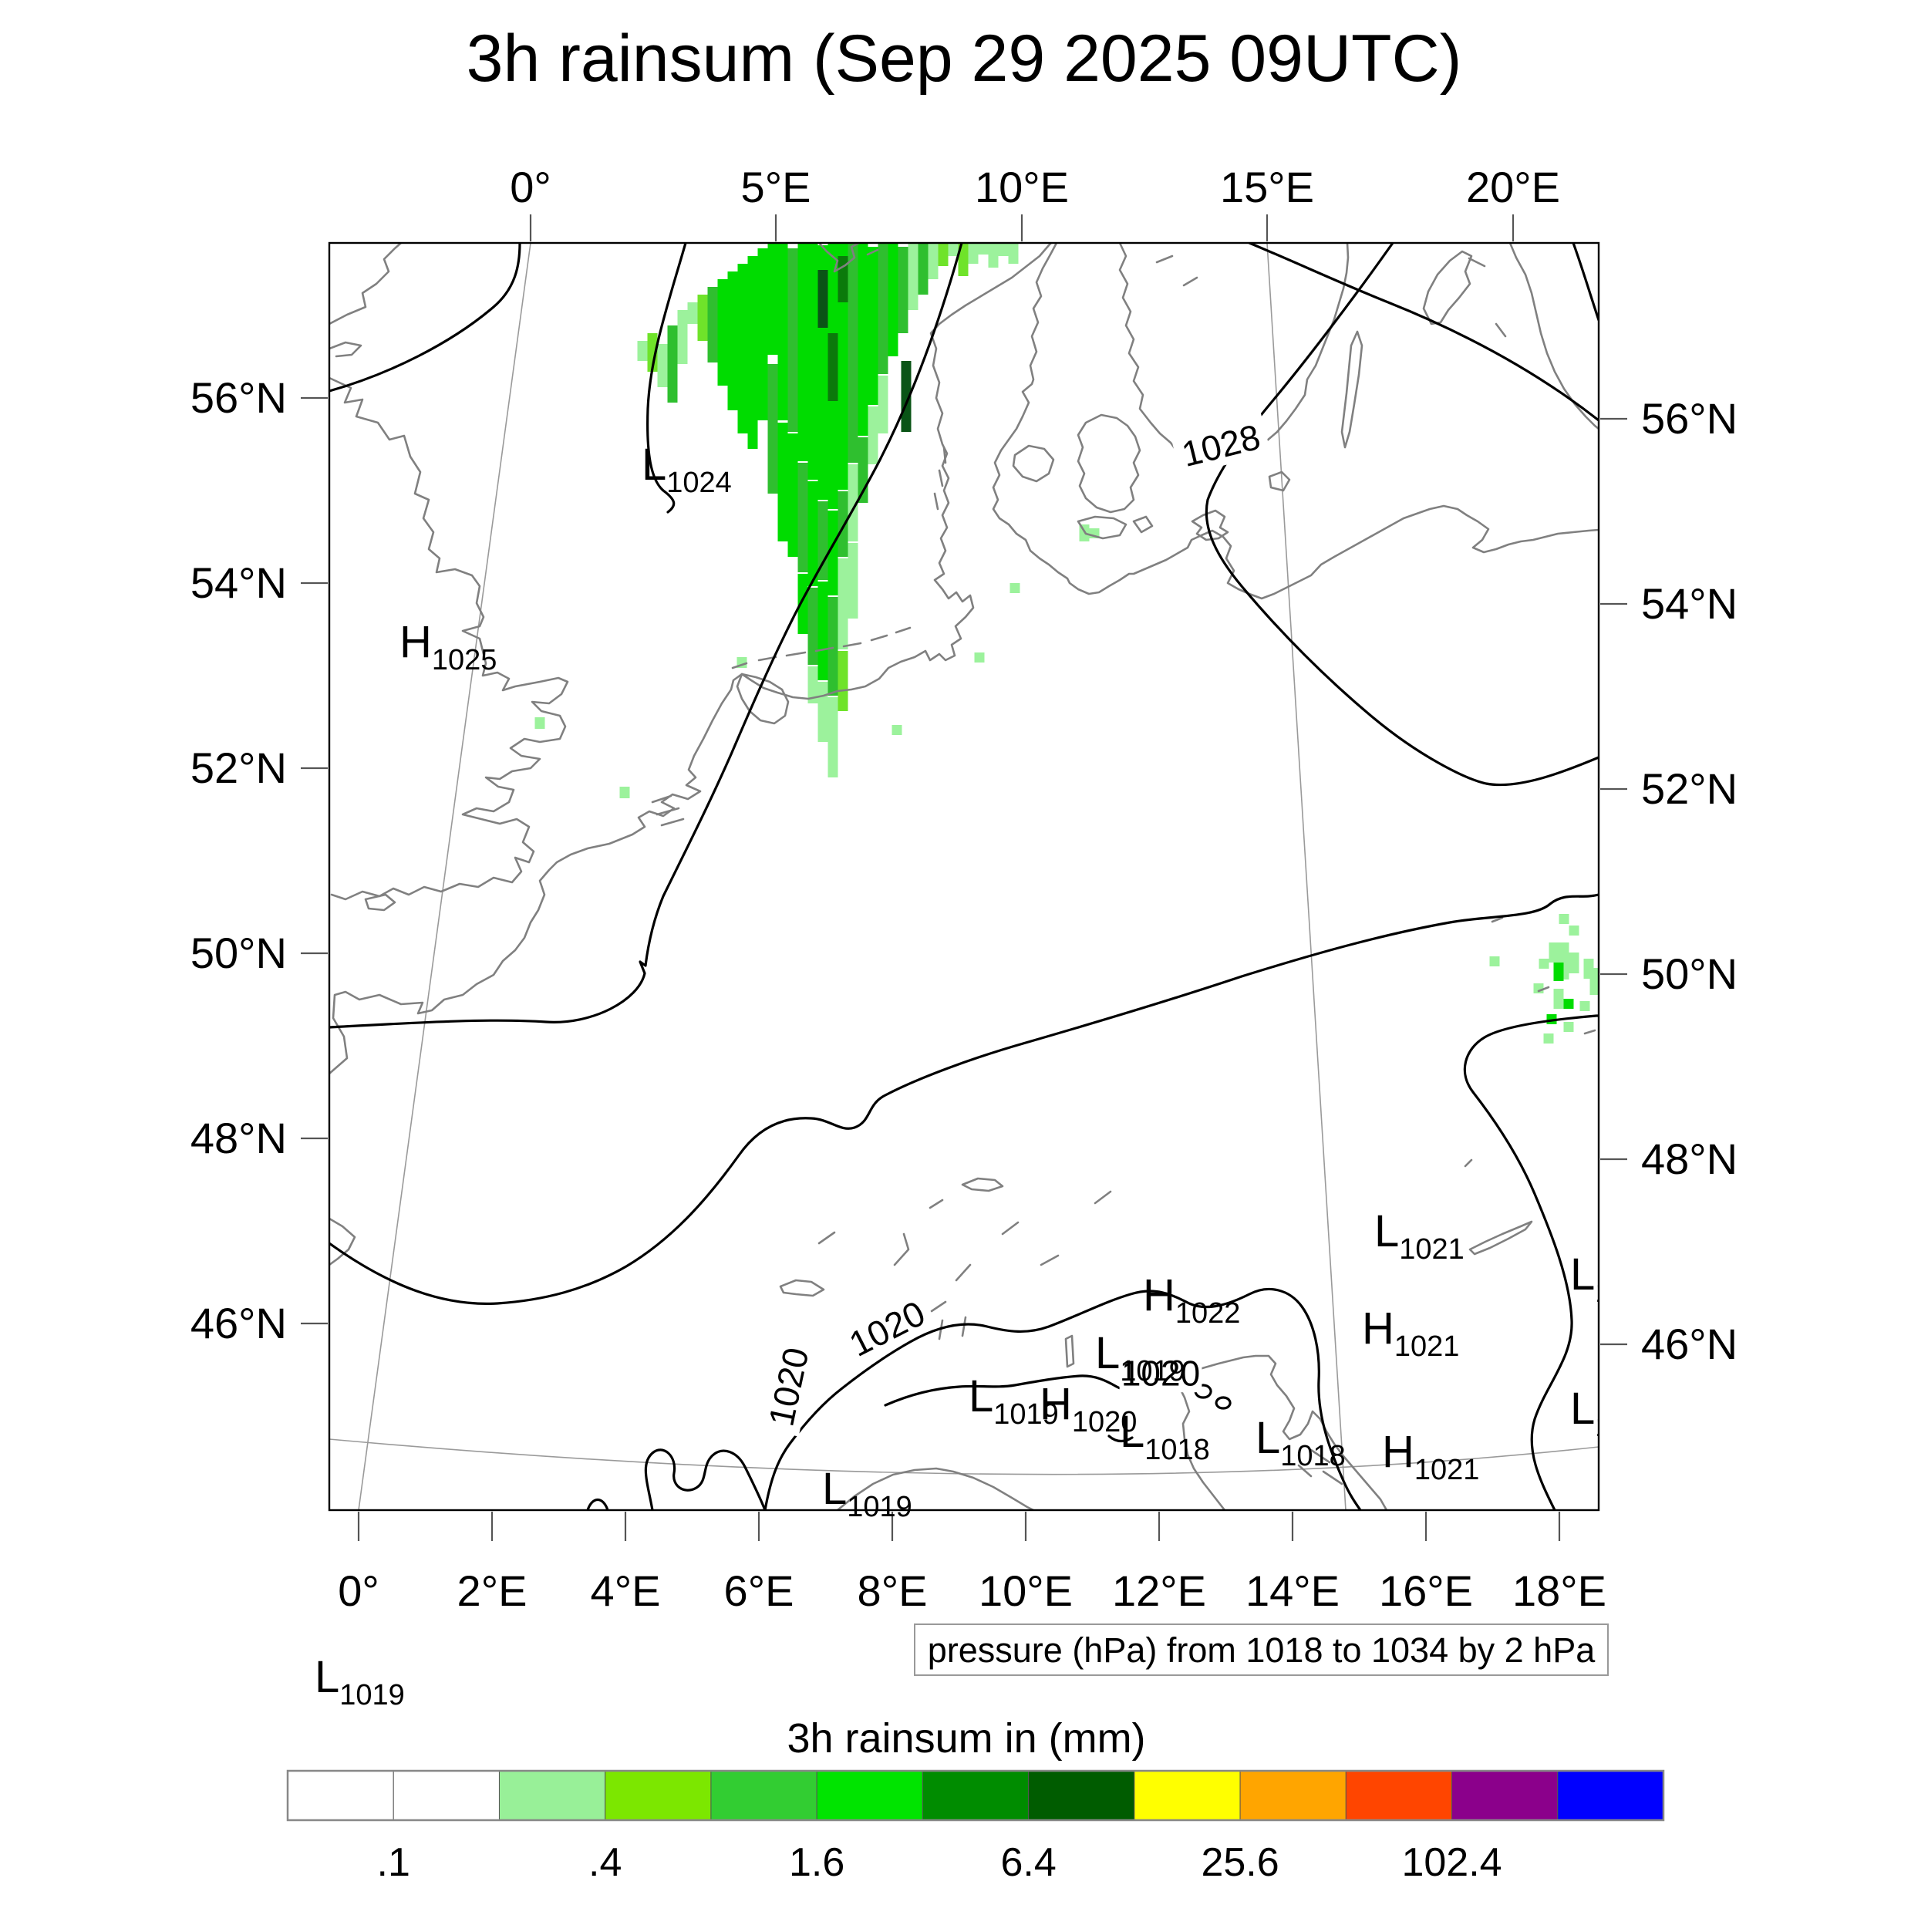 The image size is (1928, 1932). I want to click on inline-contour-label: 1020, so click(1160, 1373).